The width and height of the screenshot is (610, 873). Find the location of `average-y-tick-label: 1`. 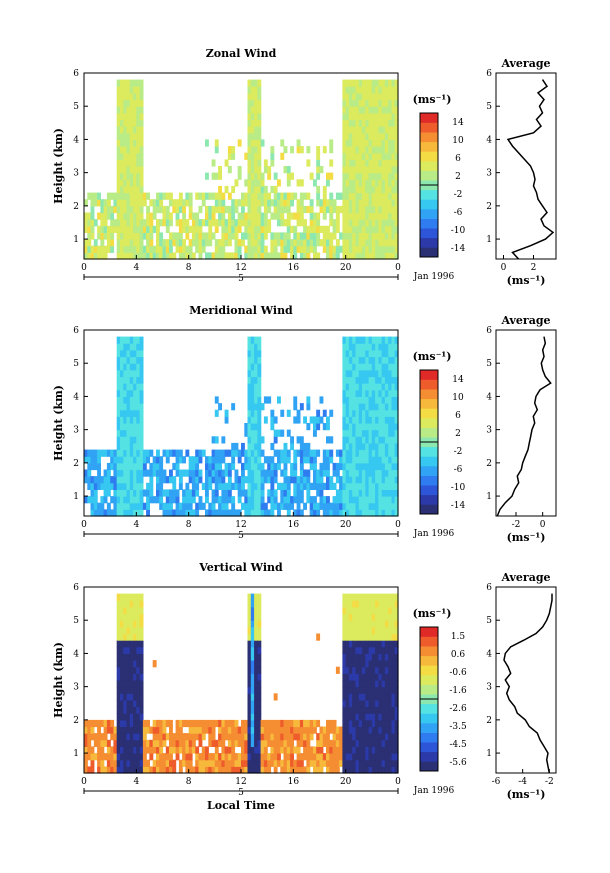

average-y-tick-label: 1 is located at coordinates (489, 754).